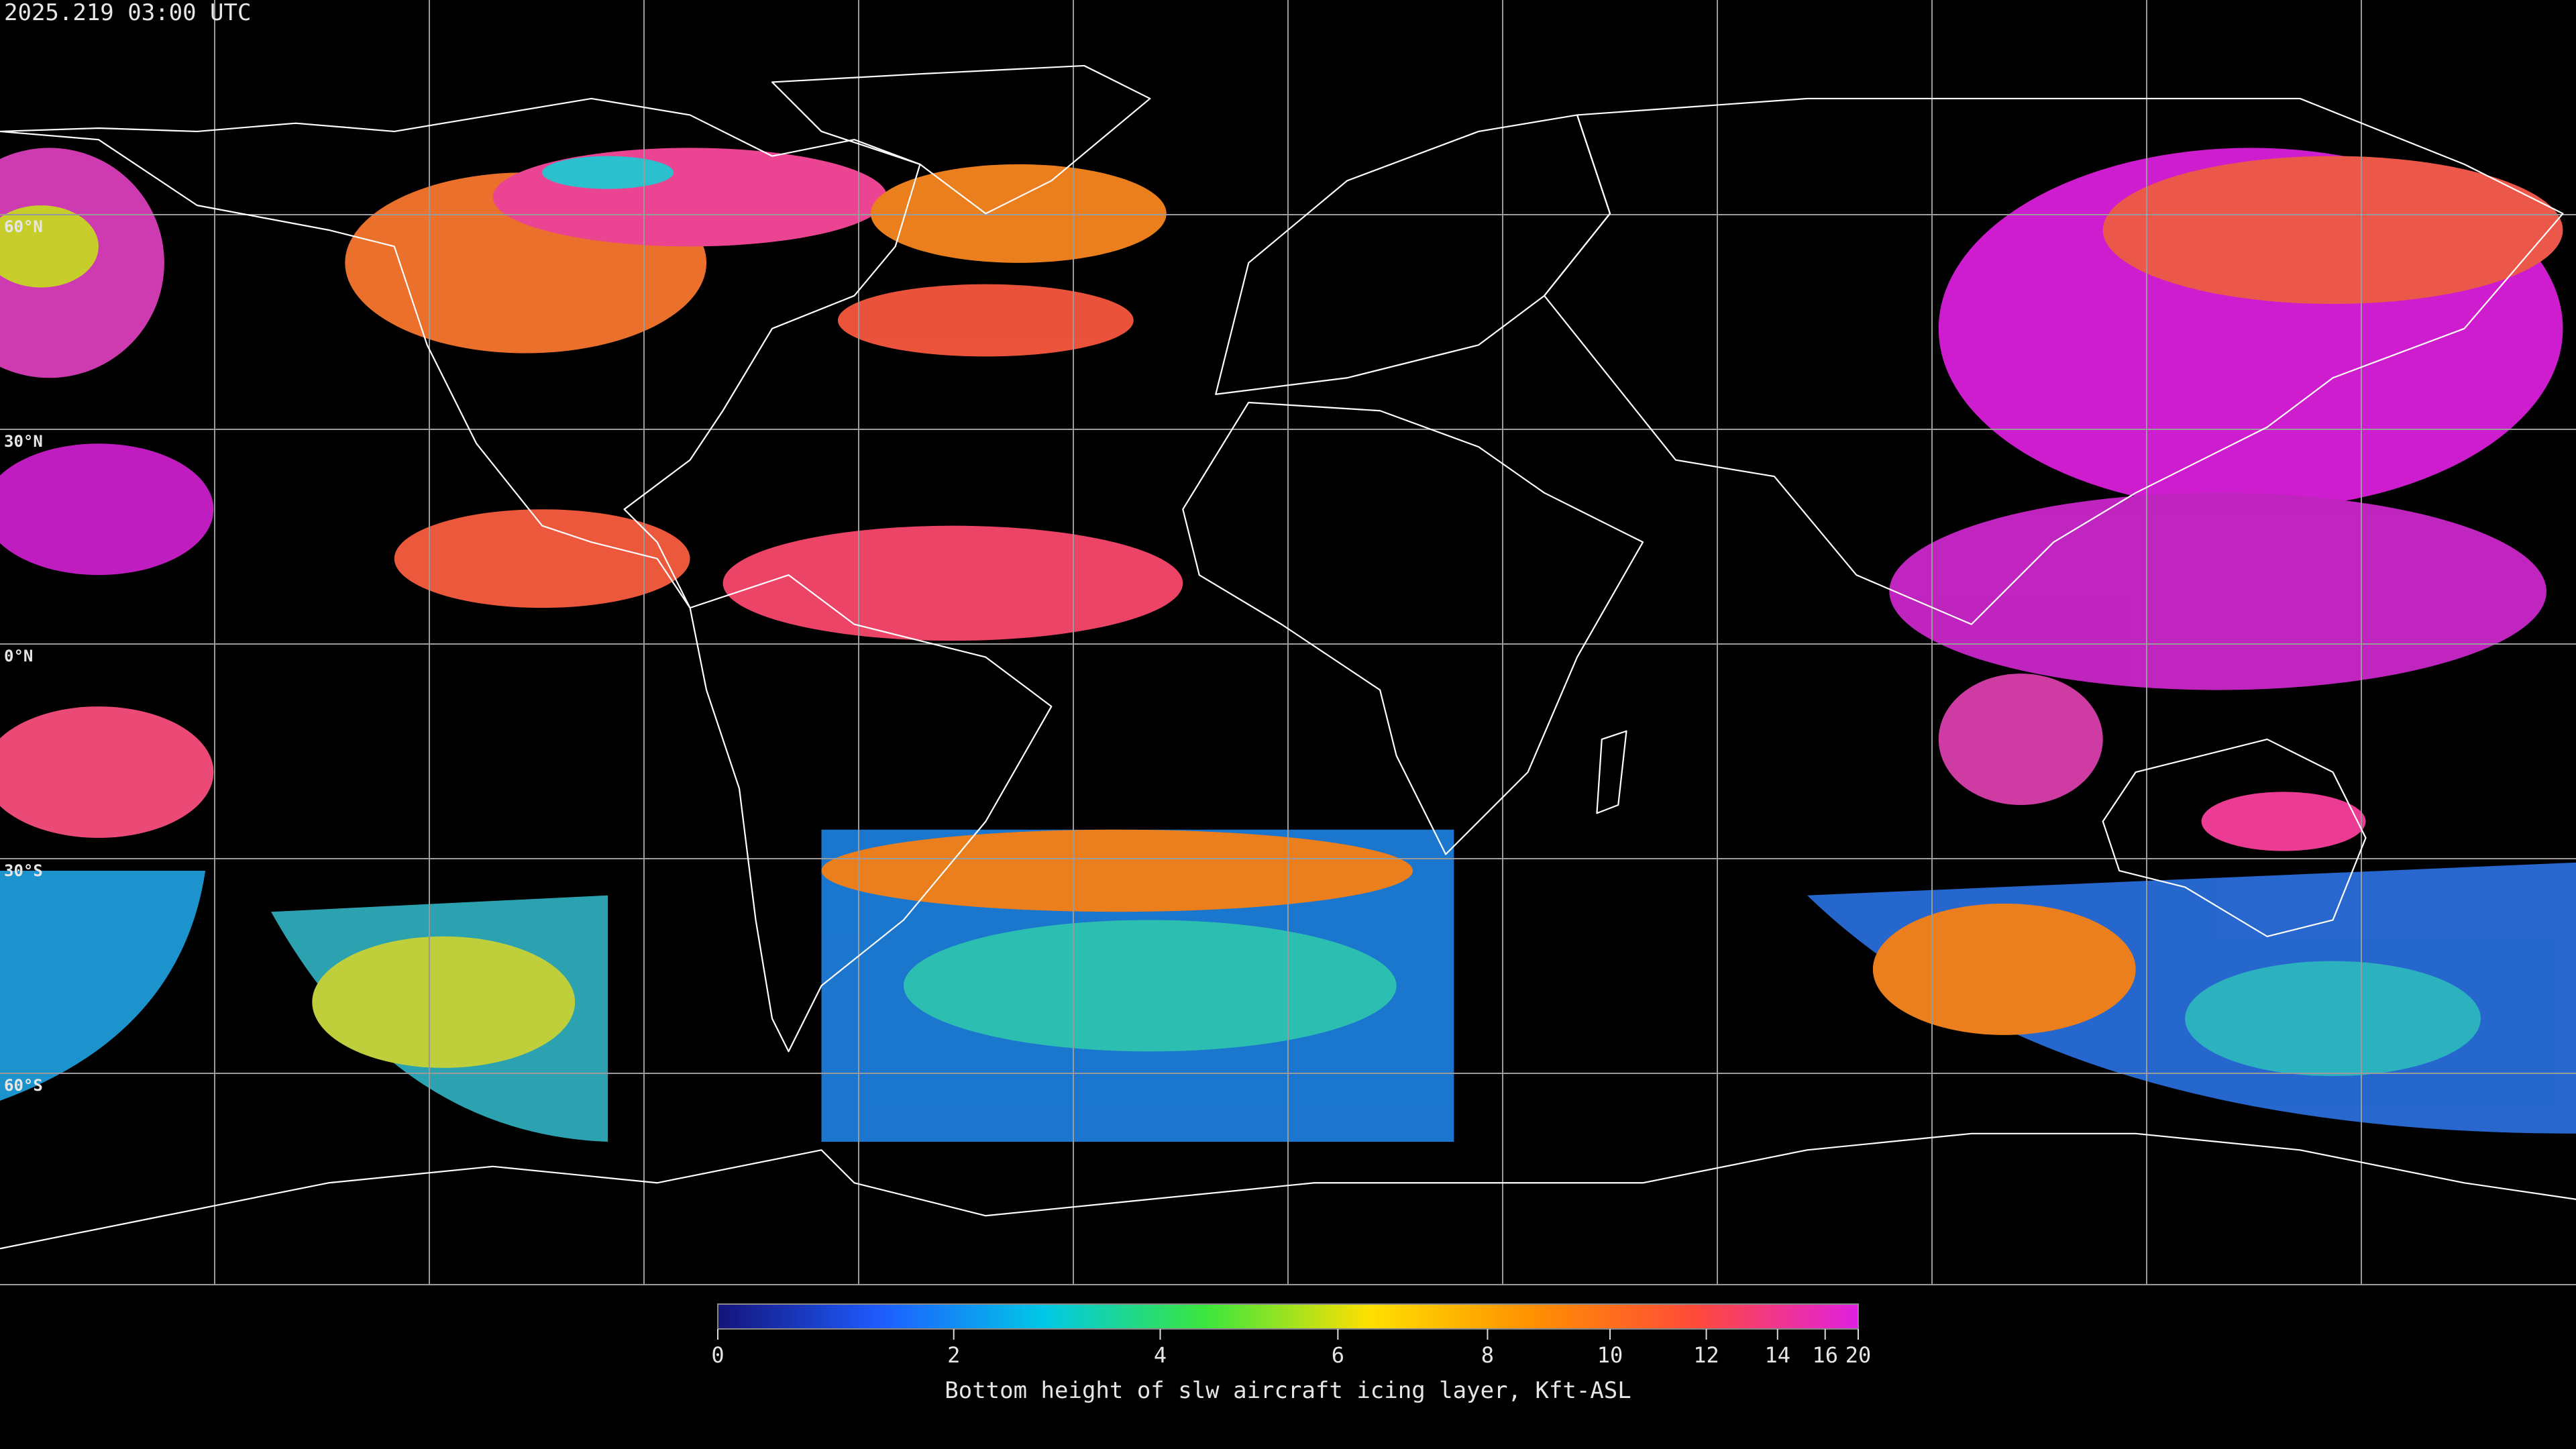 The image size is (2576, 1449). What do you see at coordinates (1487, 1355) in the screenshot?
I see `colorbar-tick-label: 8` at bounding box center [1487, 1355].